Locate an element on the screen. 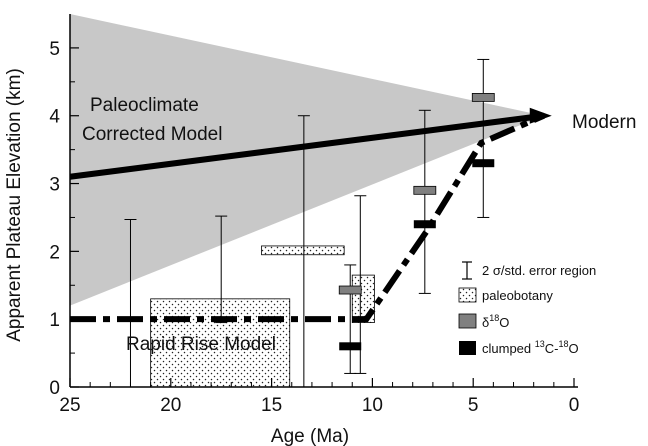 This screenshot has height=446, width=648. legend-label-errorbar: 2 σ/std. error region is located at coordinates (539, 270).